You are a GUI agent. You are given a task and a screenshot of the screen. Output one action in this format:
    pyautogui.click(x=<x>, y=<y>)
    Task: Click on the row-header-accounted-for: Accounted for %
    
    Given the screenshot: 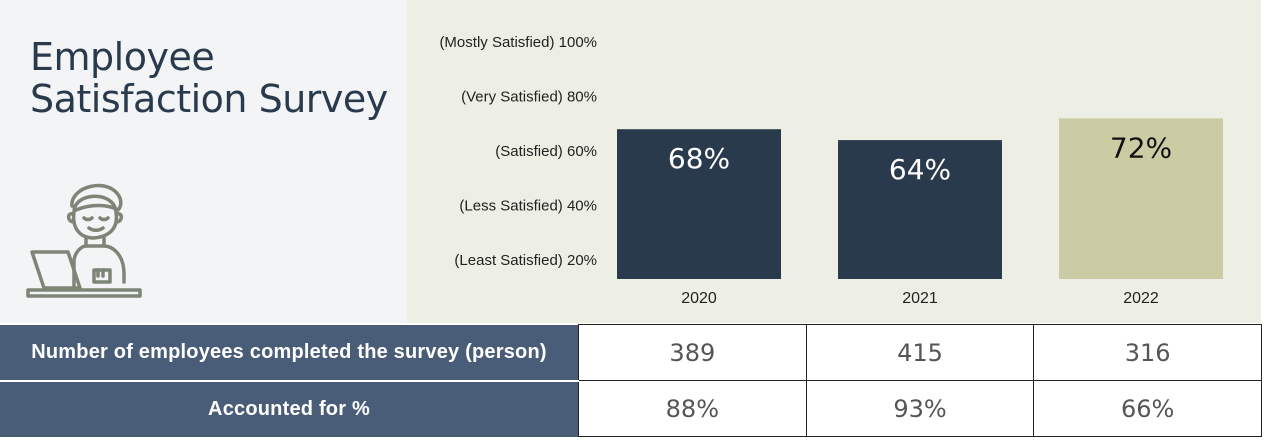 What is the action you would take?
    pyautogui.click(x=289, y=408)
    